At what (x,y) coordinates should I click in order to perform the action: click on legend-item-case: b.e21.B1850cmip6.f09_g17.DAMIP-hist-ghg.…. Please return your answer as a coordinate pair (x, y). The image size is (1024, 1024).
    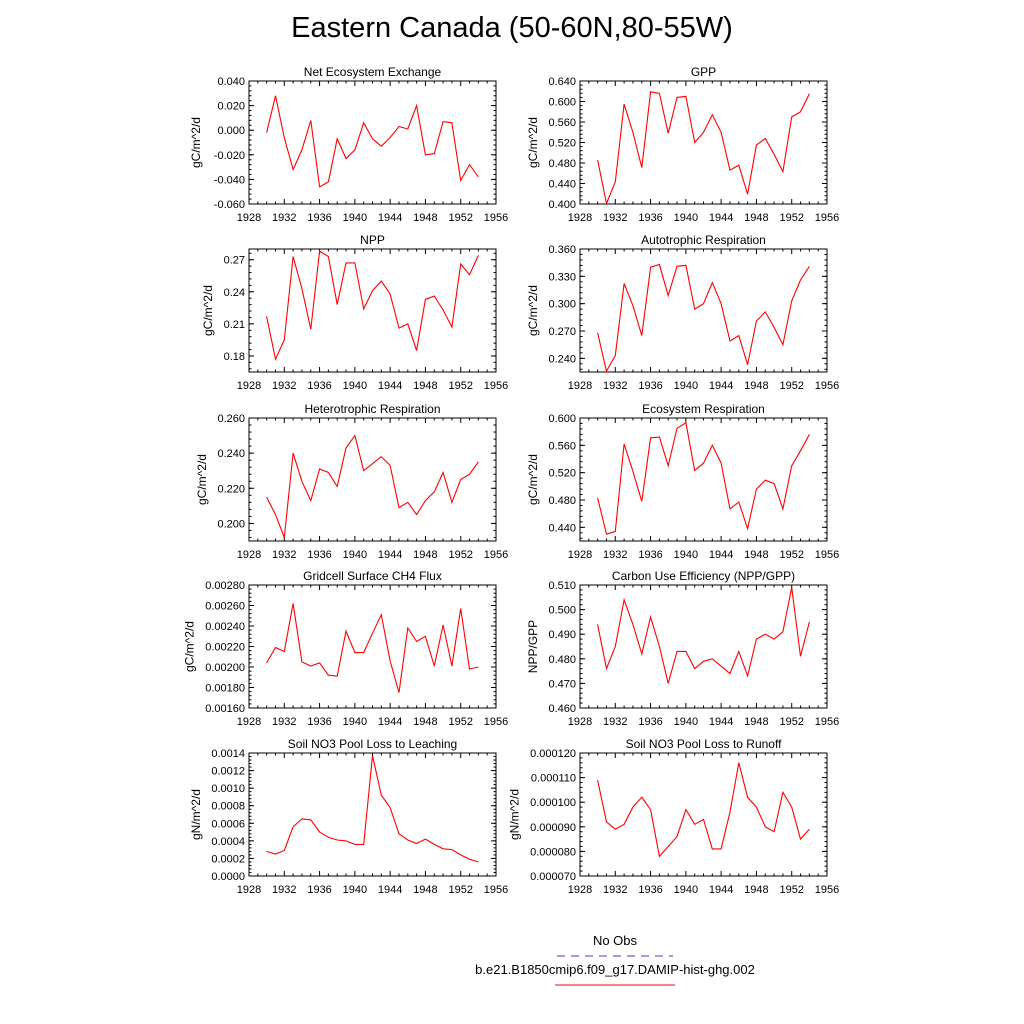
    Looking at the image, I should click on (615, 977).